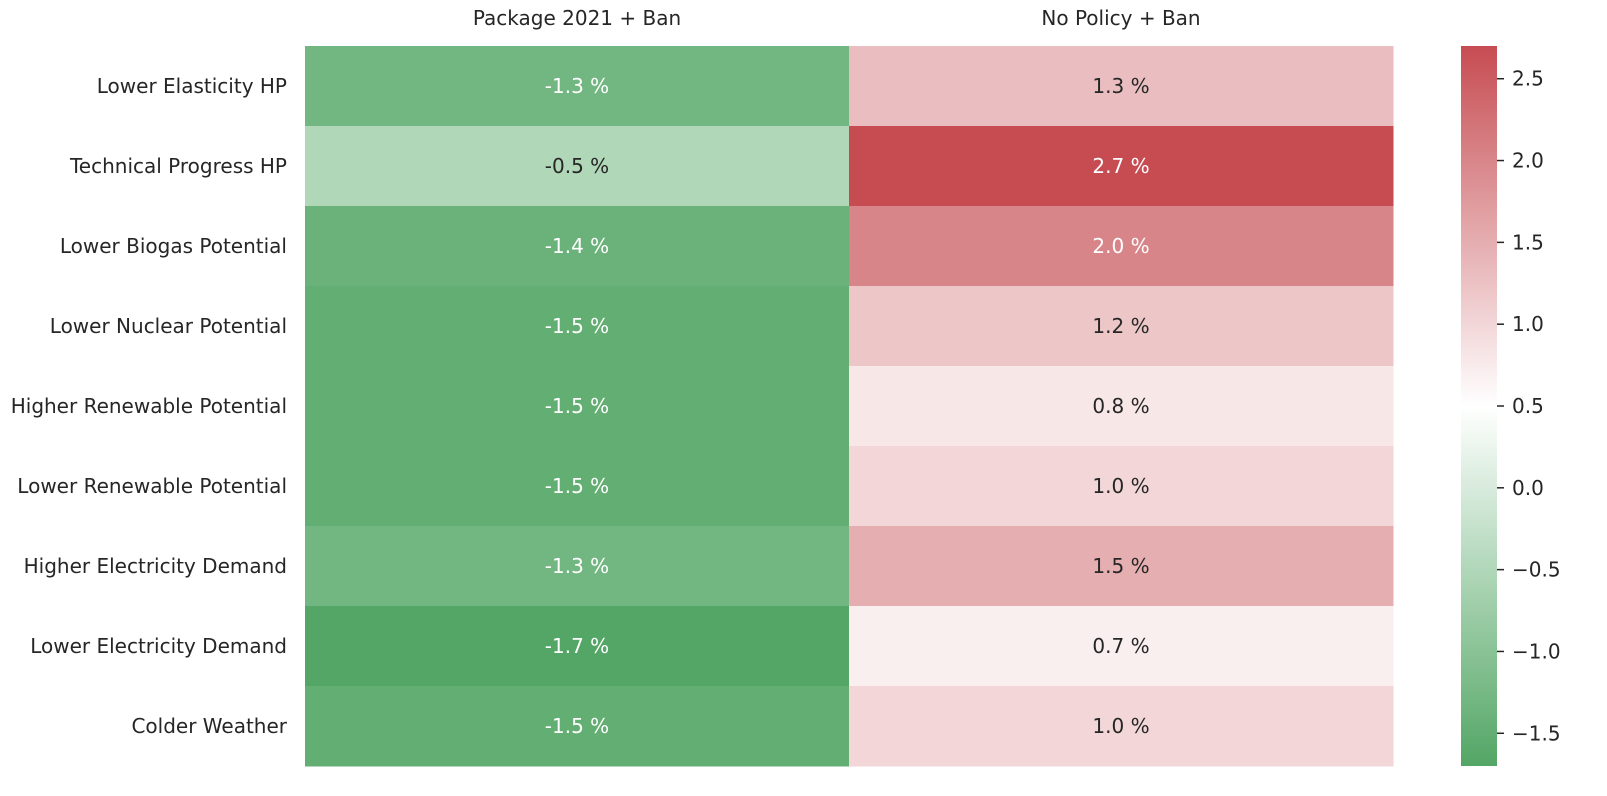  What do you see at coordinates (173, 246) in the screenshot?
I see `row-label: Lower Biogas Potential` at bounding box center [173, 246].